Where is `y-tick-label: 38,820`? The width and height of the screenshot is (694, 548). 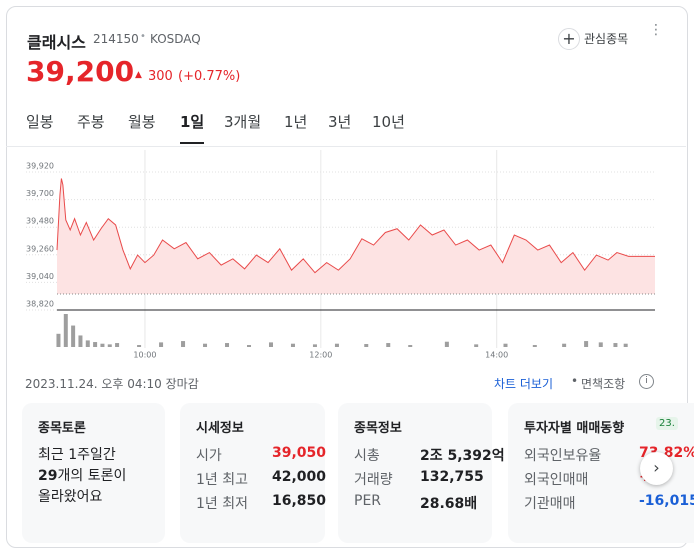
y-tick-label: 38,820 is located at coordinates (40, 304).